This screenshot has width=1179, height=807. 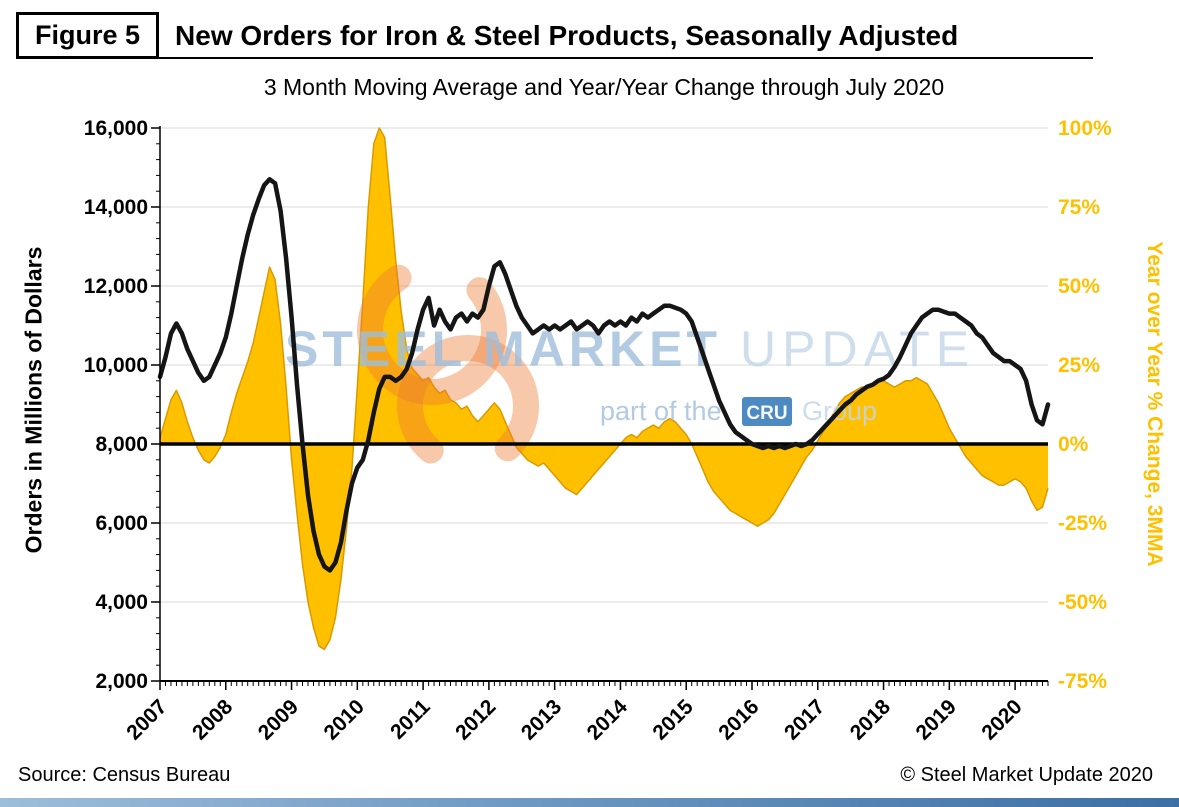 What do you see at coordinates (116, 207) in the screenshot?
I see `left-tick-label: 14,000` at bounding box center [116, 207].